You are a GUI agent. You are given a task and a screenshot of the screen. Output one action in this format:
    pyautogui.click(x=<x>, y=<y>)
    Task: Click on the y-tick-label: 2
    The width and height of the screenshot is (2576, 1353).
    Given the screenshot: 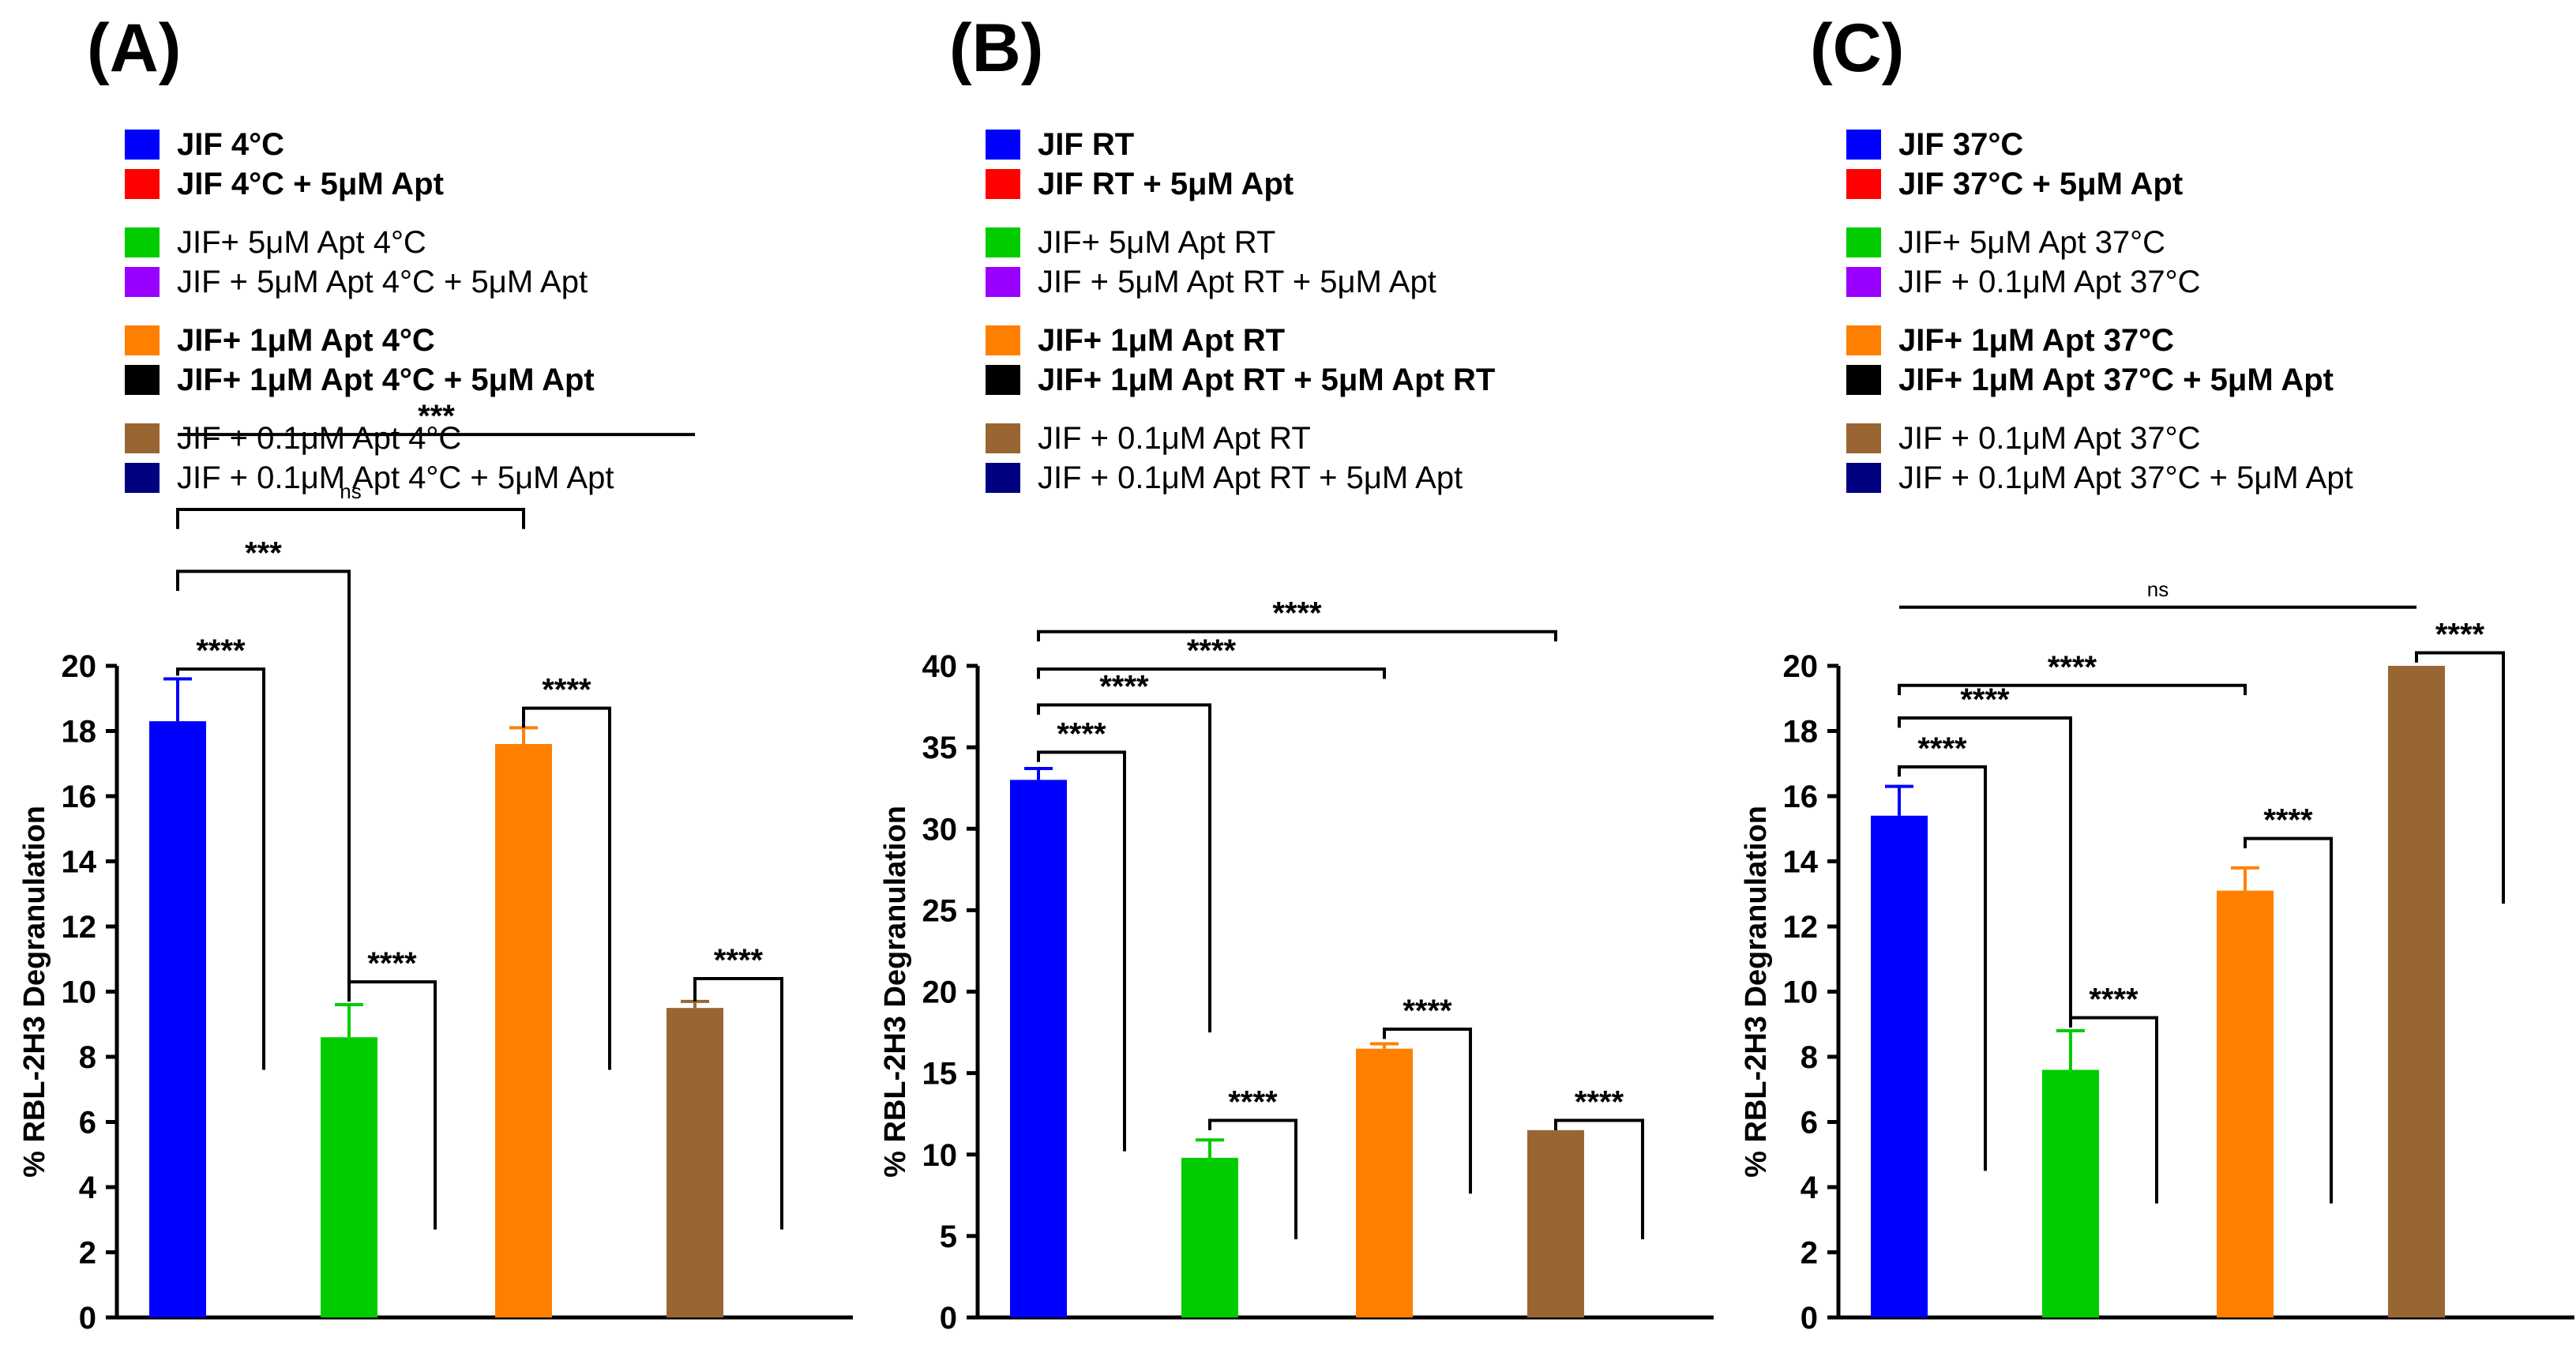 What is the action you would take?
    pyautogui.click(x=1809, y=1253)
    